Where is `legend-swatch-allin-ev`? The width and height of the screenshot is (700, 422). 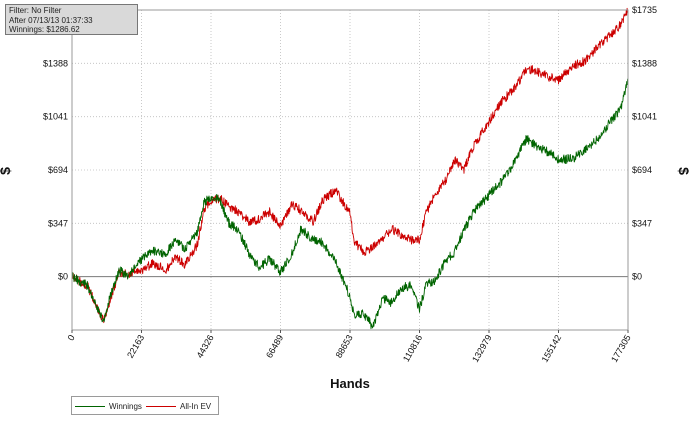 legend-swatch-allin-ev is located at coordinates (161, 406).